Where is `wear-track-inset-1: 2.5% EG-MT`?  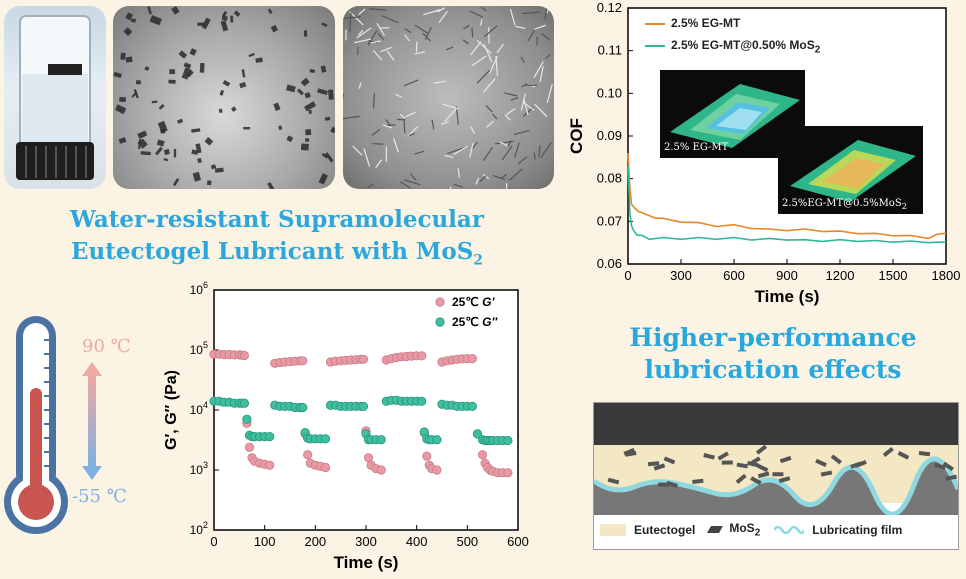
wear-track-inset-1: 2.5% EG-MT is located at coordinates (732, 114).